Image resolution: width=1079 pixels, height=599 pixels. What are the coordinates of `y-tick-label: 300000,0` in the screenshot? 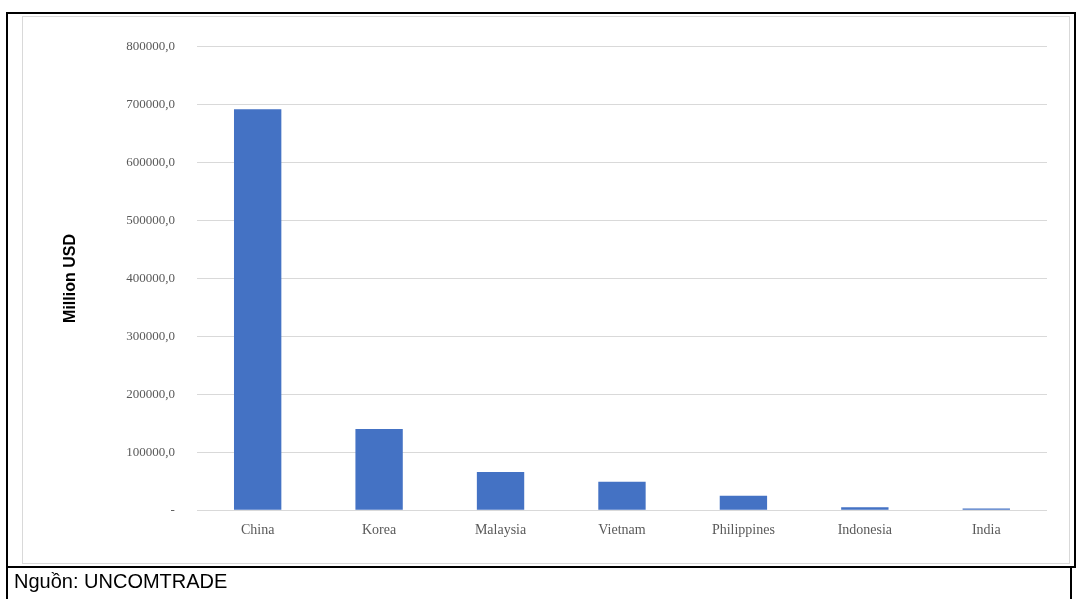 It's located at (150, 335).